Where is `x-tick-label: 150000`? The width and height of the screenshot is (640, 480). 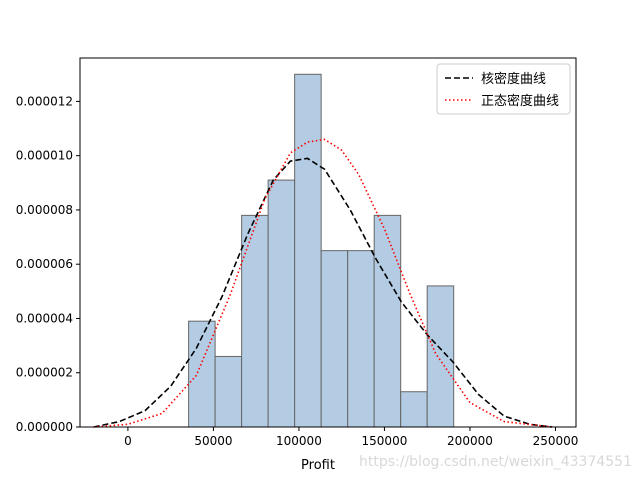 x-tick-label: 150000 is located at coordinates (385, 441).